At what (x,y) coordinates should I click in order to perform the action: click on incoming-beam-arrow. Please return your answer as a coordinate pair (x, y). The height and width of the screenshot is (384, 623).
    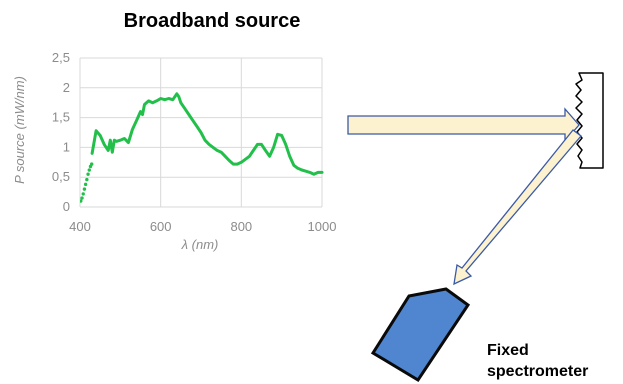
    Looking at the image, I should click on (463, 125).